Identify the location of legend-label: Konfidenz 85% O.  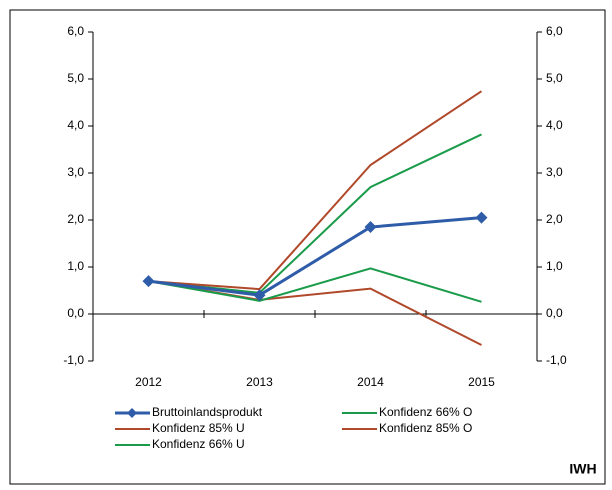
(425, 428).